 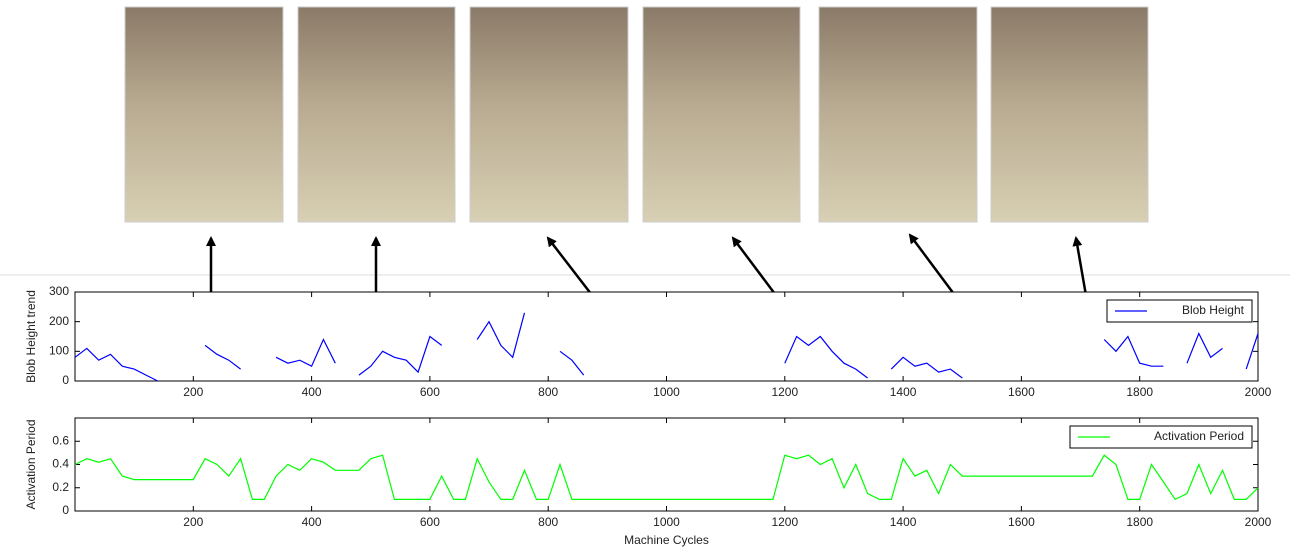 What do you see at coordinates (666, 540) in the screenshot?
I see `x-axis-label: Machine Cycles` at bounding box center [666, 540].